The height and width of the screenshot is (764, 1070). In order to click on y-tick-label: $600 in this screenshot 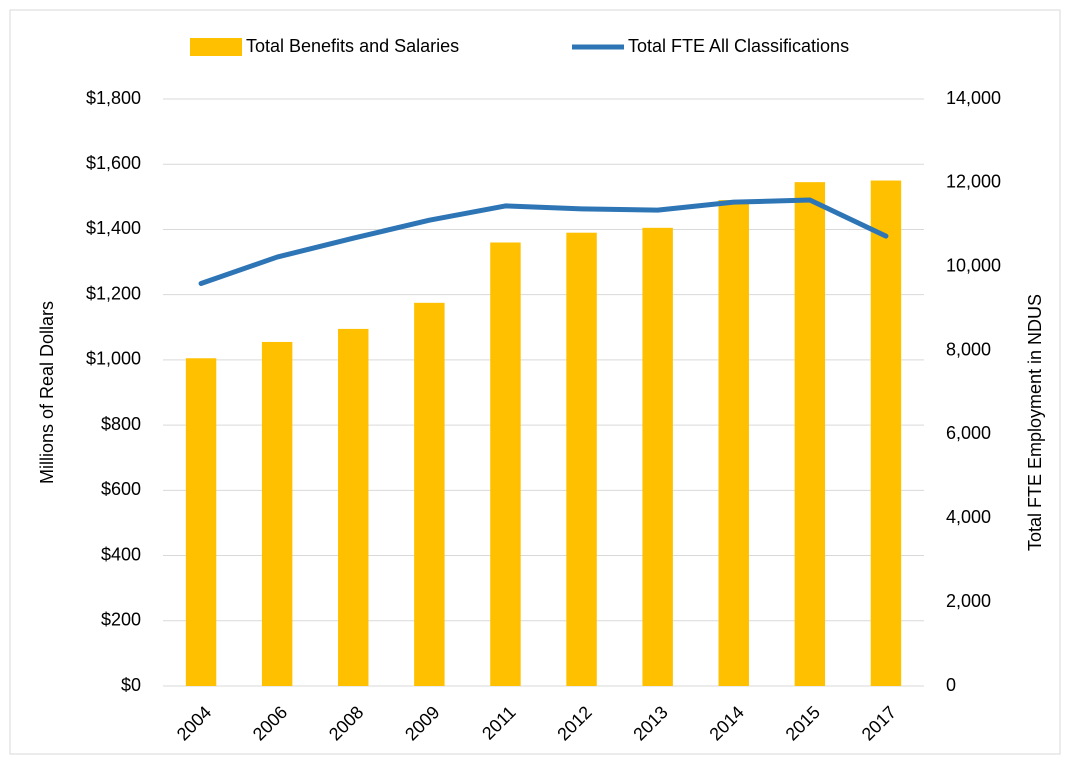, I will do `click(121, 489)`.